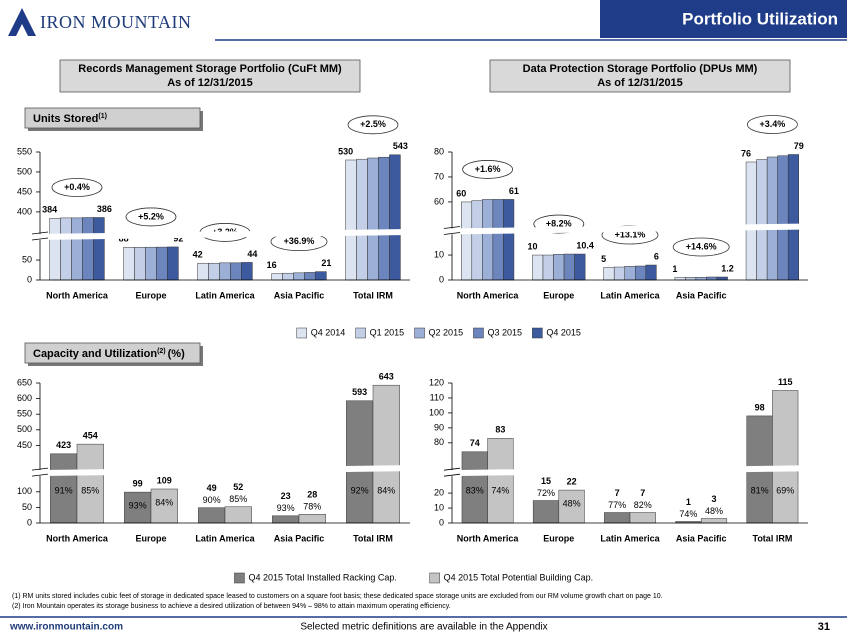 This screenshot has height=640, width=847. I want to click on x-tick-label: Total IRM, so click(373, 295).